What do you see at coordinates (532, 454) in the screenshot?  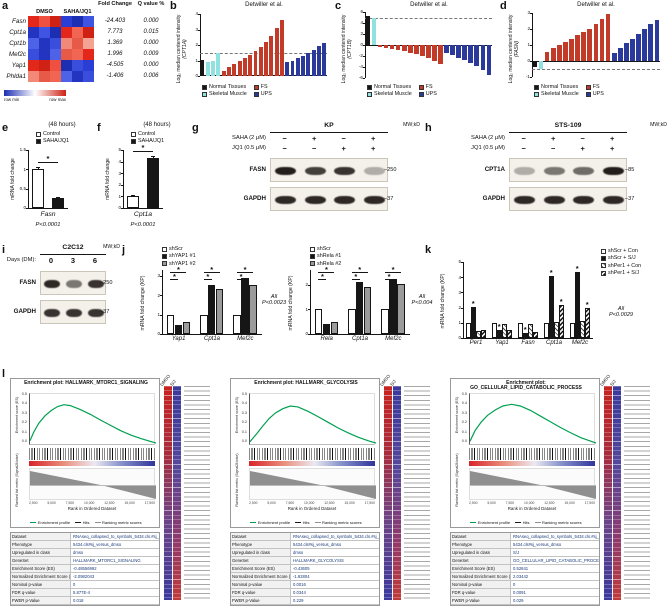 I see `hits-barcode` at bounding box center [532, 454].